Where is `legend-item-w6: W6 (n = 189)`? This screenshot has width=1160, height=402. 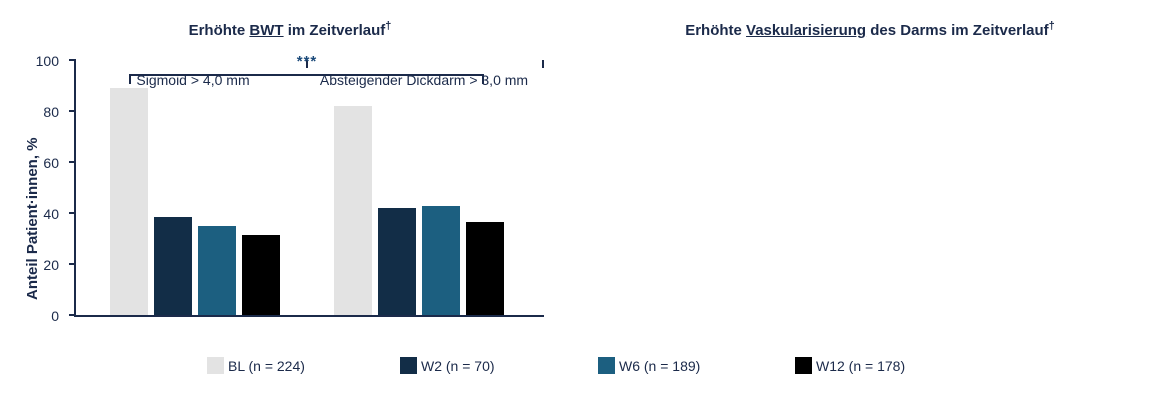
legend-item-w6: W6 (n = 189) is located at coordinates (649, 365).